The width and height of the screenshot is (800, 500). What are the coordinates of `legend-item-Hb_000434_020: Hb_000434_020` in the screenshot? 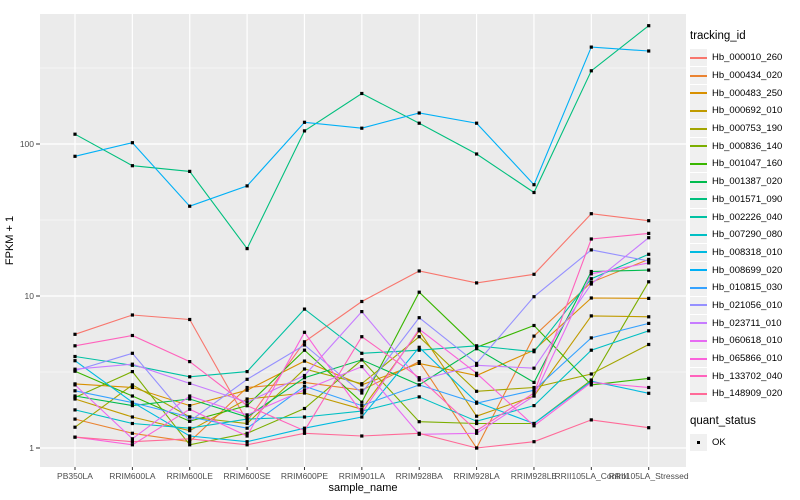 It's located at (744, 76).